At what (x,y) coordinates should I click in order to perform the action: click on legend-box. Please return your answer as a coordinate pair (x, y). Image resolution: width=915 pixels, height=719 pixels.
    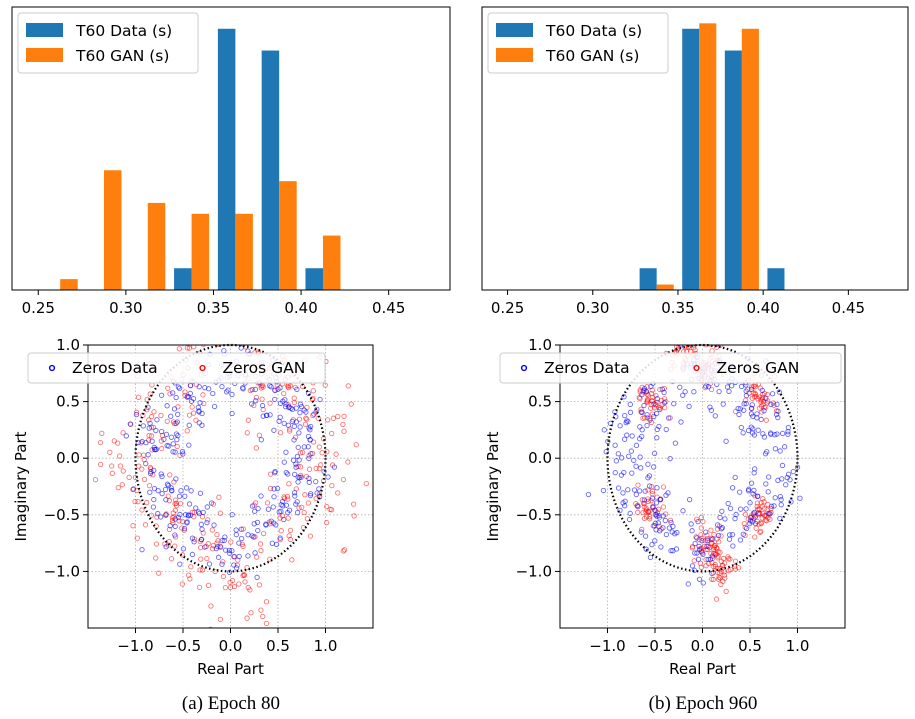
    Looking at the image, I should click on (176, 368).